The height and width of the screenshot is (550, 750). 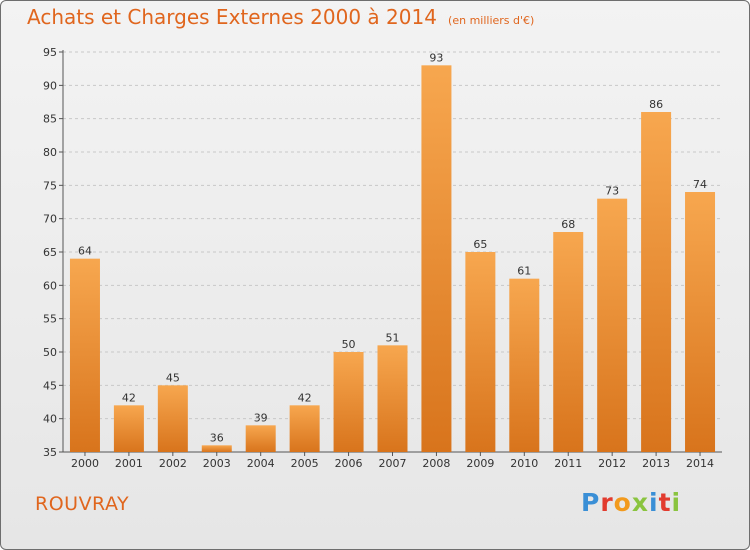 What do you see at coordinates (173, 377) in the screenshot?
I see `bar-value-label: 45` at bounding box center [173, 377].